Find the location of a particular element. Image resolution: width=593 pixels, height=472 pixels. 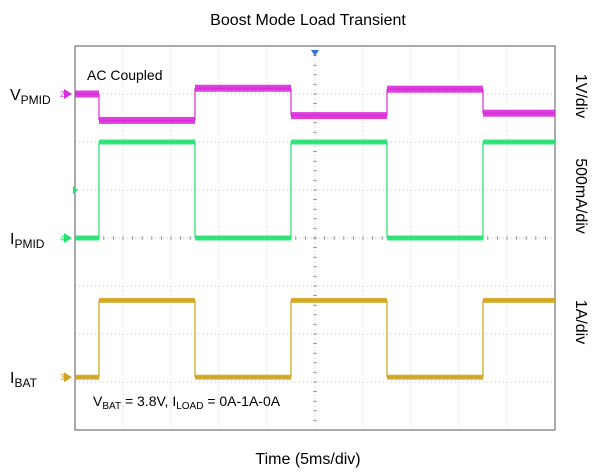

trigger-level-marker is located at coordinates (75, 190).